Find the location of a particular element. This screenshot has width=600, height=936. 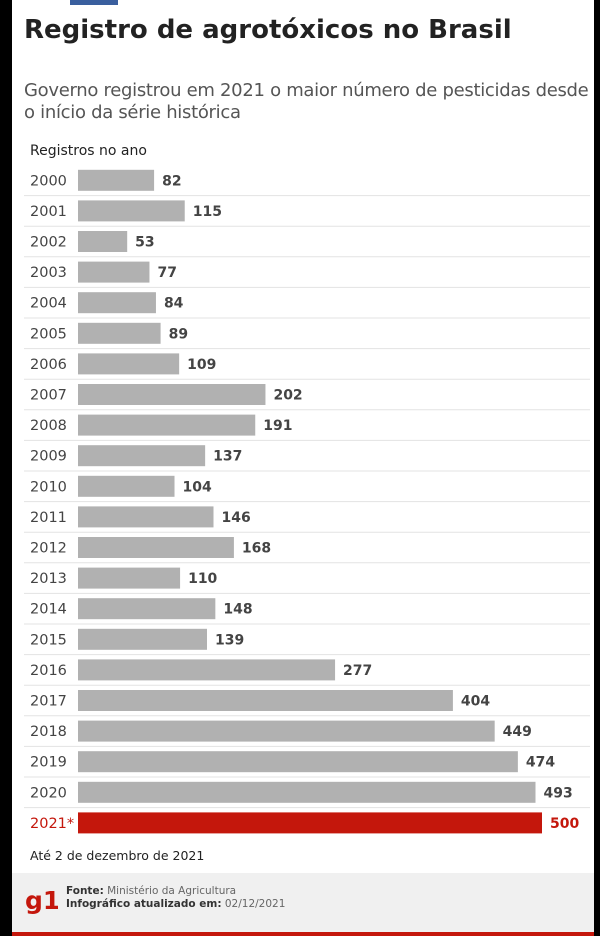

category-label: 2015 is located at coordinates (48, 640).